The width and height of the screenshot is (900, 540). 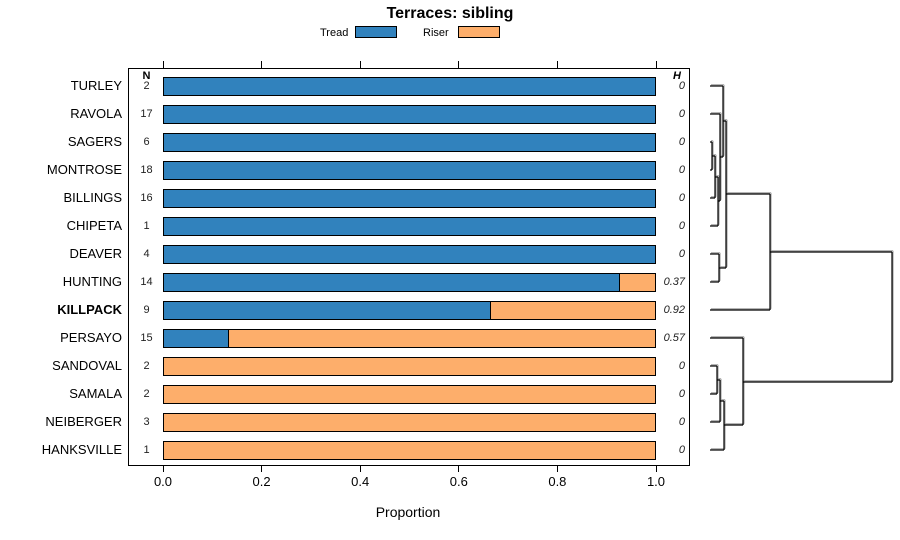 I want to click on row-label-montrose: MONTROSE, so click(x=84, y=169).